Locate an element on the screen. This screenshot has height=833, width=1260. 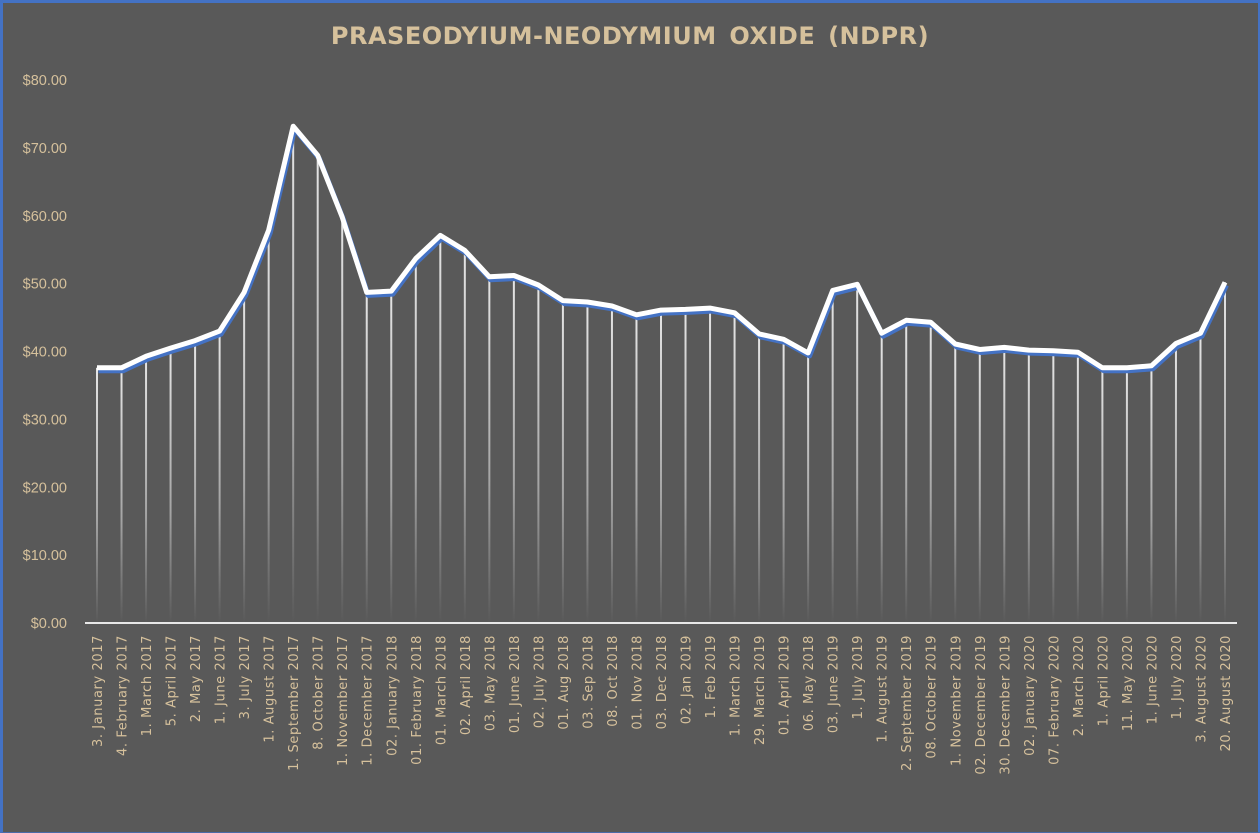
x-tick-label: 2. September 2019 is located at coordinates (907, 703).